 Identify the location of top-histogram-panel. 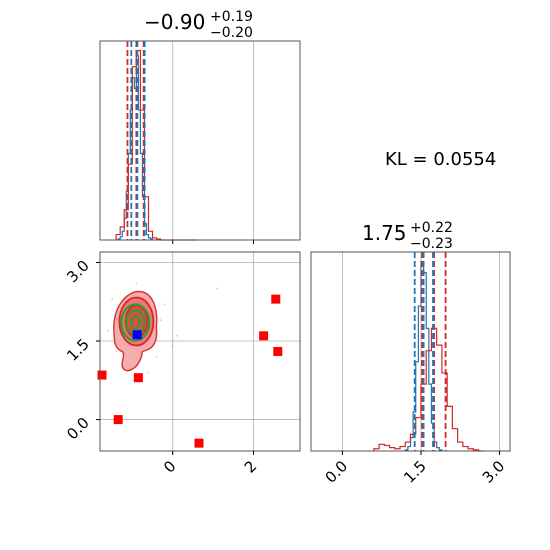
(200, 142).